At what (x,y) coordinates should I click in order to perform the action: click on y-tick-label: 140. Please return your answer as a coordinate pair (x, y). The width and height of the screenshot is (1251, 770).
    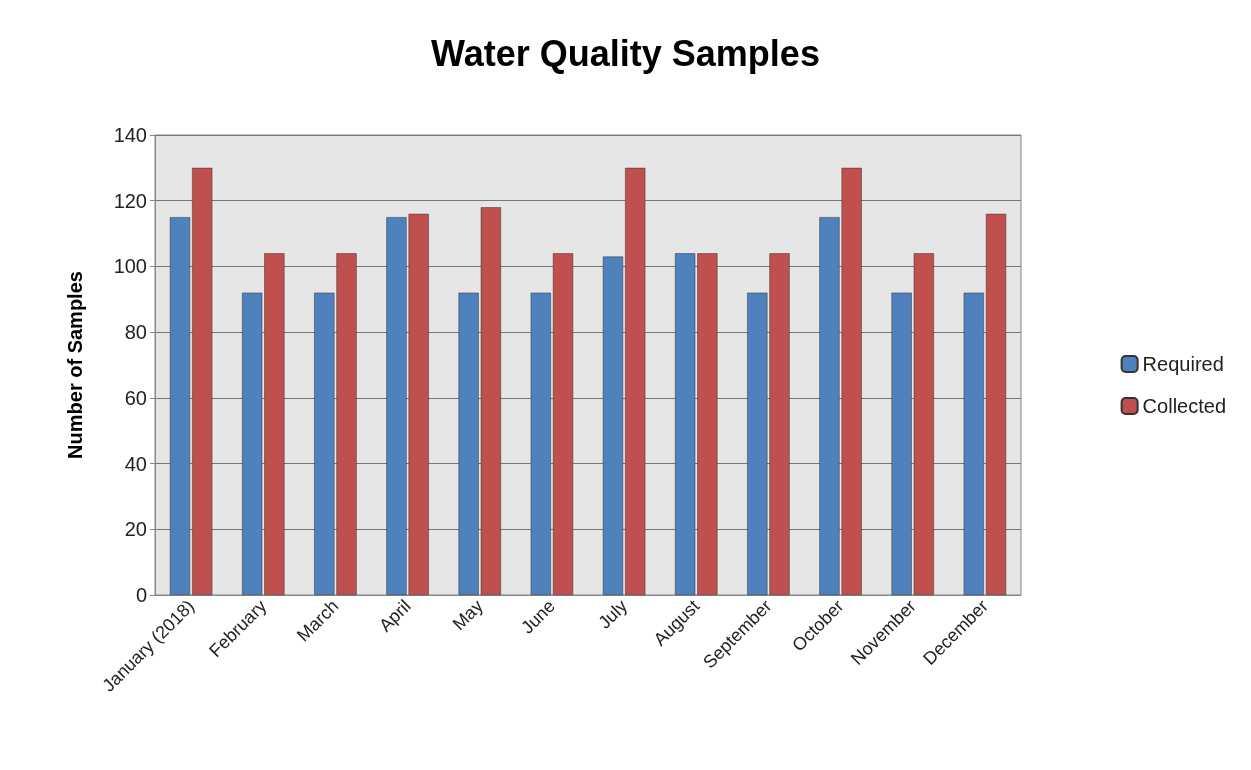
    Looking at the image, I should click on (130, 135).